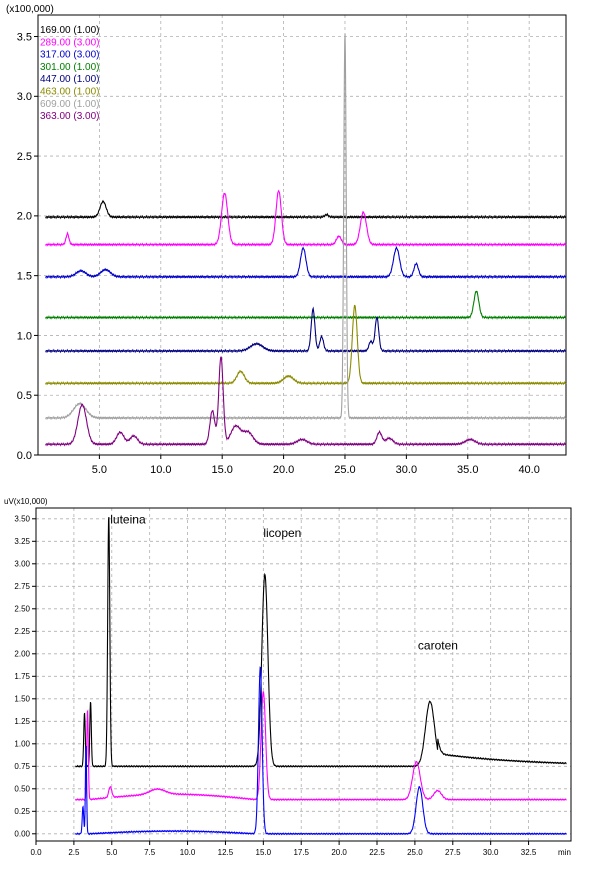 The width and height of the screenshot is (592, 879). What do you see at coordinates (22, 541) in the screenshot?
I see `y-tick-label: 3.25` at bounding box center [22, 541].